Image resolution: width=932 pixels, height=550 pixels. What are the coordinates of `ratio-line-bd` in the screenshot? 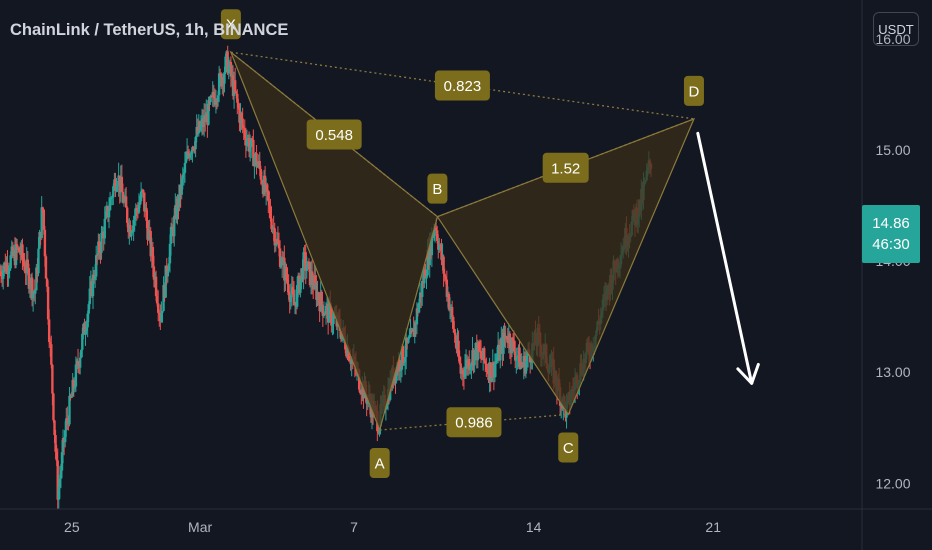 It's located at (566, 168).